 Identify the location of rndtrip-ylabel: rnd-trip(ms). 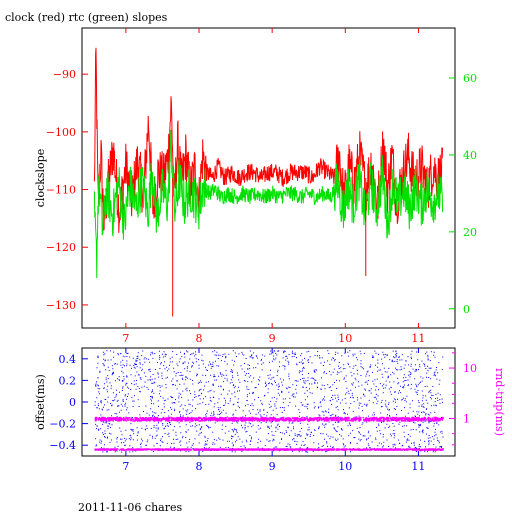
(499, 402).